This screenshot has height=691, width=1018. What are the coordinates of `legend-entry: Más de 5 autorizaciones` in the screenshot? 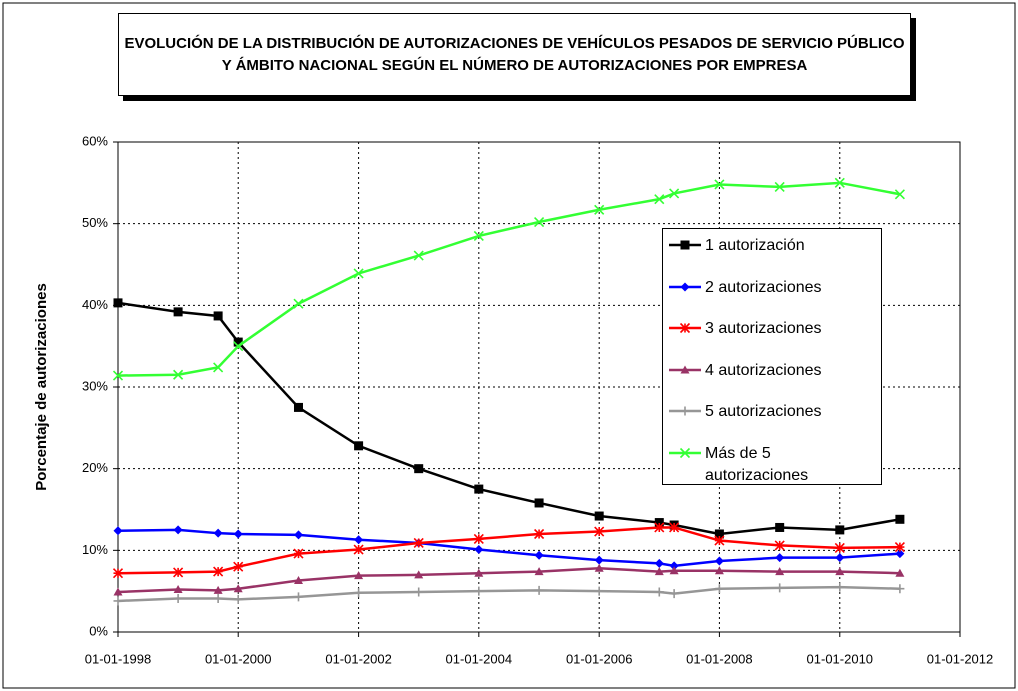 It's located at (772, 462).